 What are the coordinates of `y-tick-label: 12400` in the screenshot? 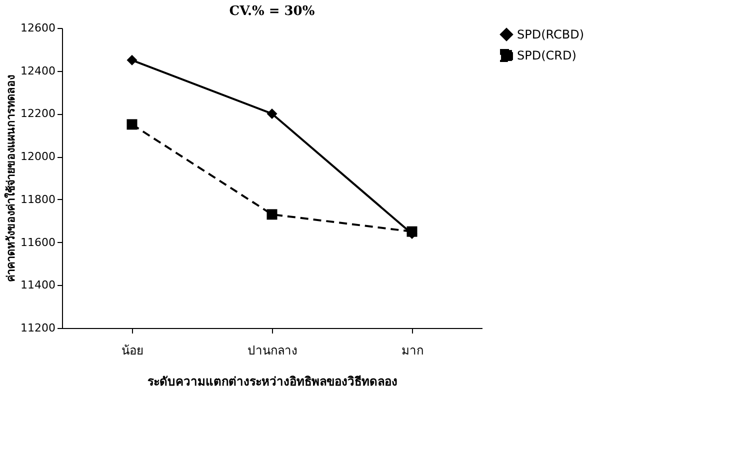 It's located at (38, 71).